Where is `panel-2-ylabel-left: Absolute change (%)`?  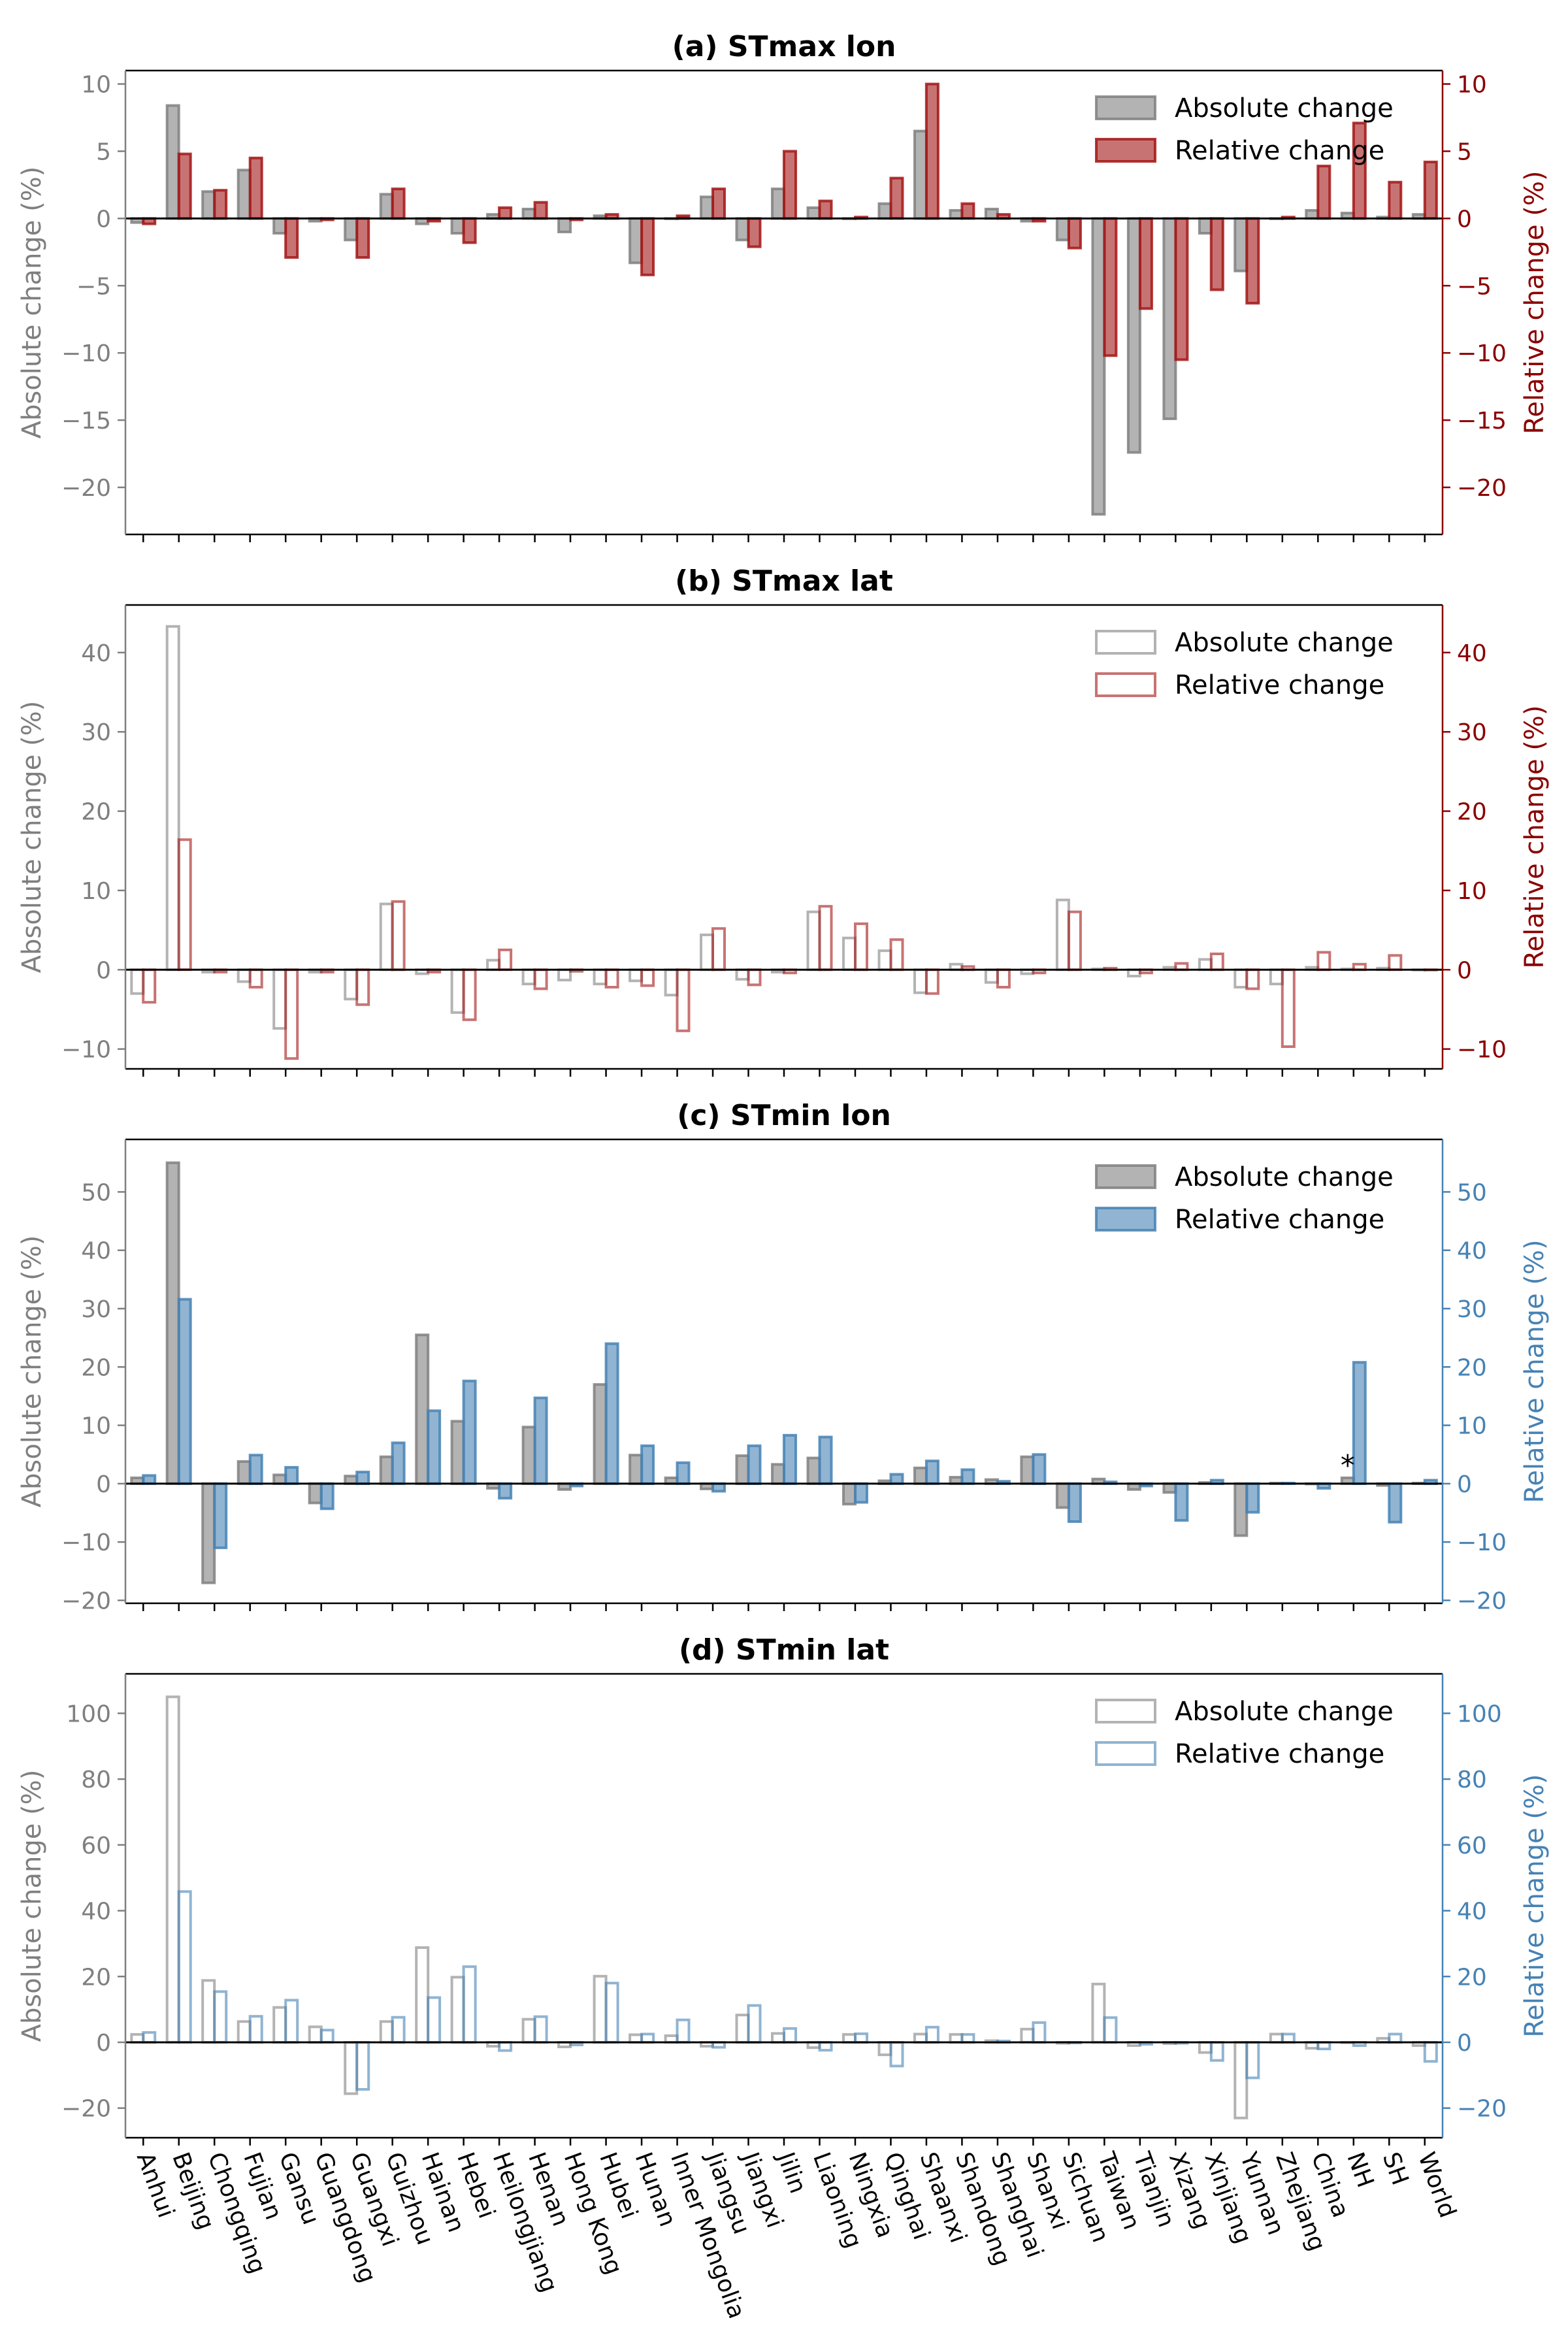
panel-2-ylabel-left: Absolute change (%) is located at coordinates (32, 837).